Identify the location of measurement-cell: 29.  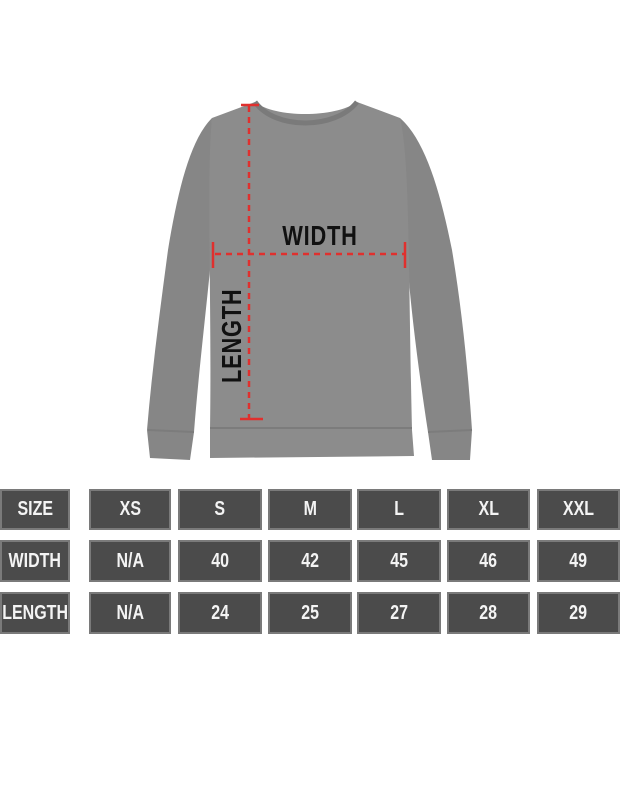
(578, 613).